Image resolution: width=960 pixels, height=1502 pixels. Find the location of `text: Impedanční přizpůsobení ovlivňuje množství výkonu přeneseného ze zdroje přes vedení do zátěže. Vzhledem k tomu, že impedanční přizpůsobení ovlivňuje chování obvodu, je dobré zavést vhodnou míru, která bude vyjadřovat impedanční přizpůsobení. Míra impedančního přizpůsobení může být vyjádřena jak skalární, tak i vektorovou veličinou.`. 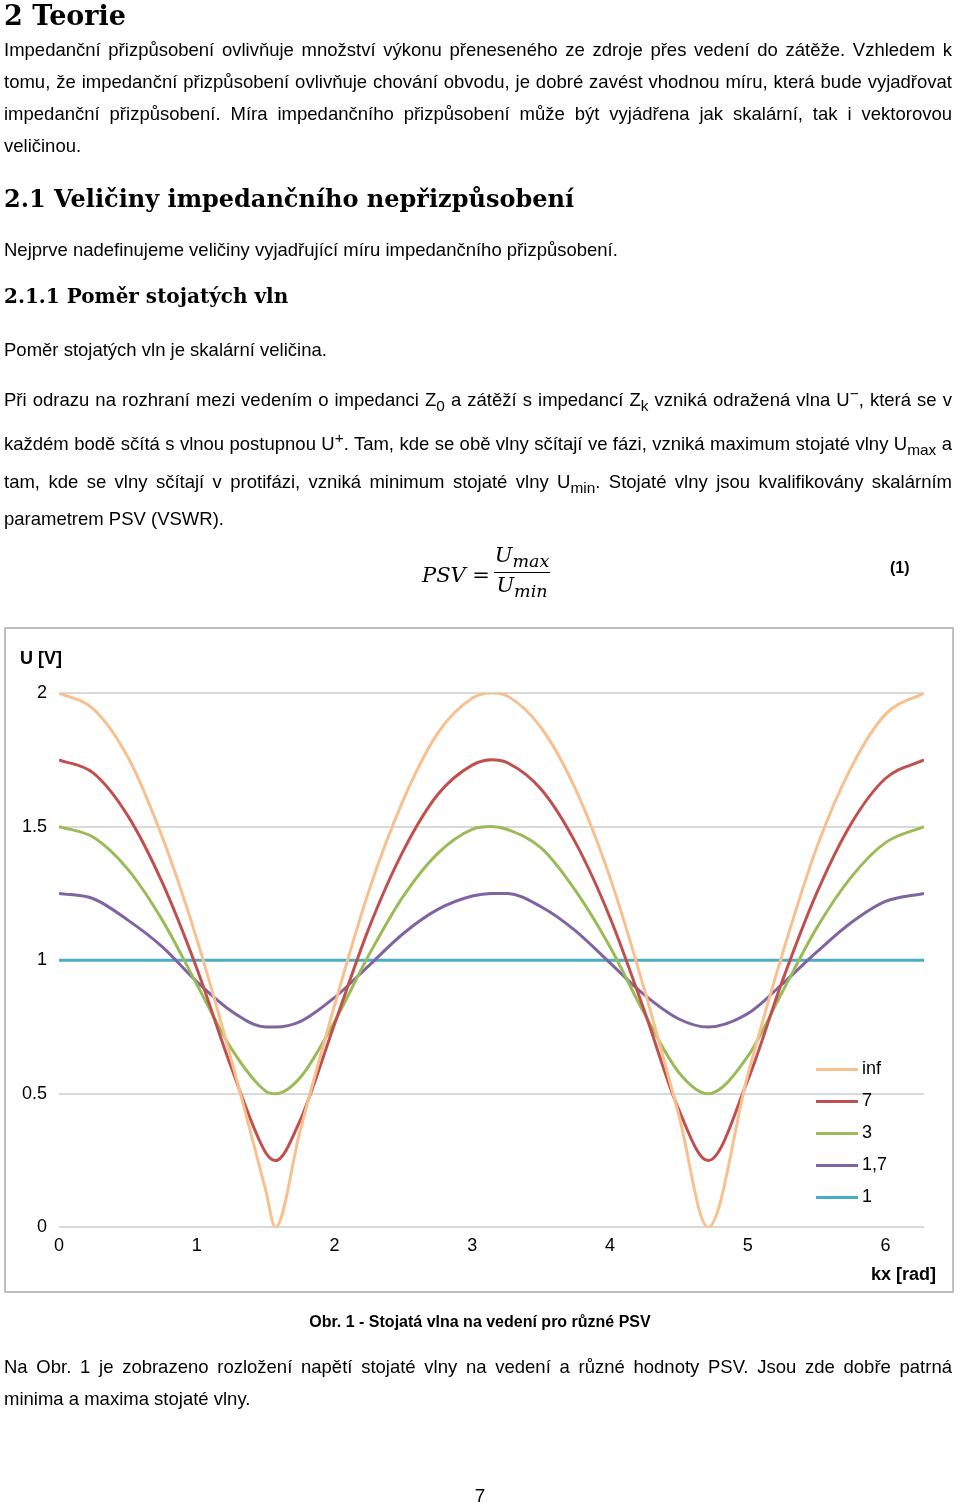

text: Impedanční přizpůsobení ovlivňuje množství výkonu přeneseného ze zdroje přes vedení do zátěže. Vzhledem k tomu, že impedanční přizpůsobení ovlivňuje chování obvodu, je dobré zavést vhodnou míru, která bude vyjadřovat impedanční přizpůsobení. Míra impedančního přizpůsobení může být vyjádřena jak skalární, tak i vektorovou veličinou. is located at coordinates (478, 98).